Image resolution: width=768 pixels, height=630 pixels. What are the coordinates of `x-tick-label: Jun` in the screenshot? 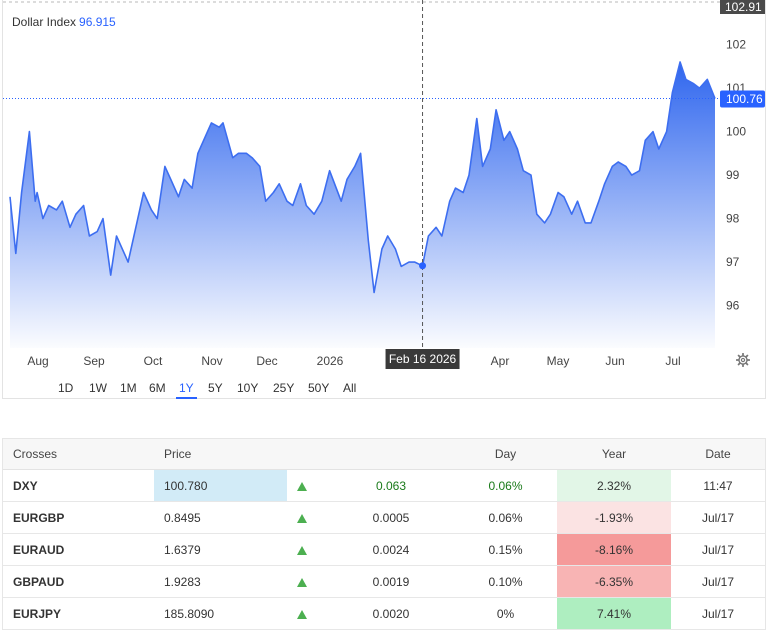 It's located at (614, 361).